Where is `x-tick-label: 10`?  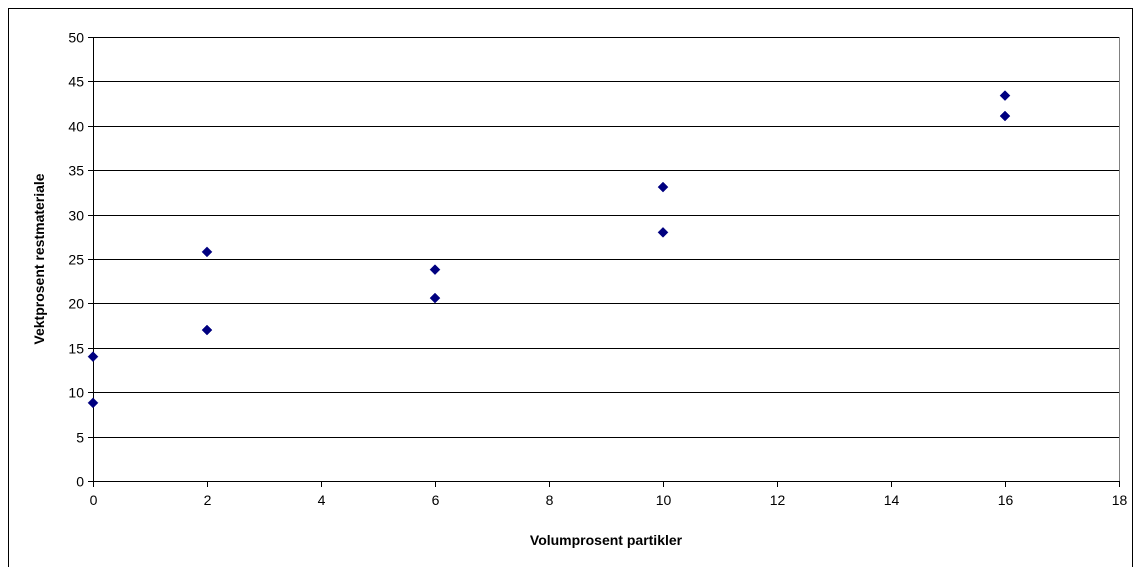
x-tick-label: 10 is located at coordinates (664, 500).